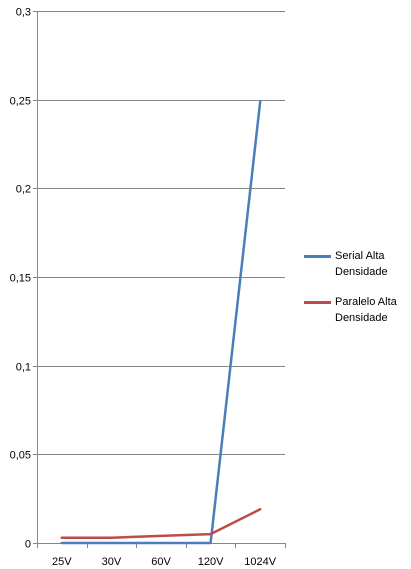 The image size is (411, 569). Describe the element at coordinates (260, 562) in the screenshot. I see `x-tick-label: 1024V` at that location.